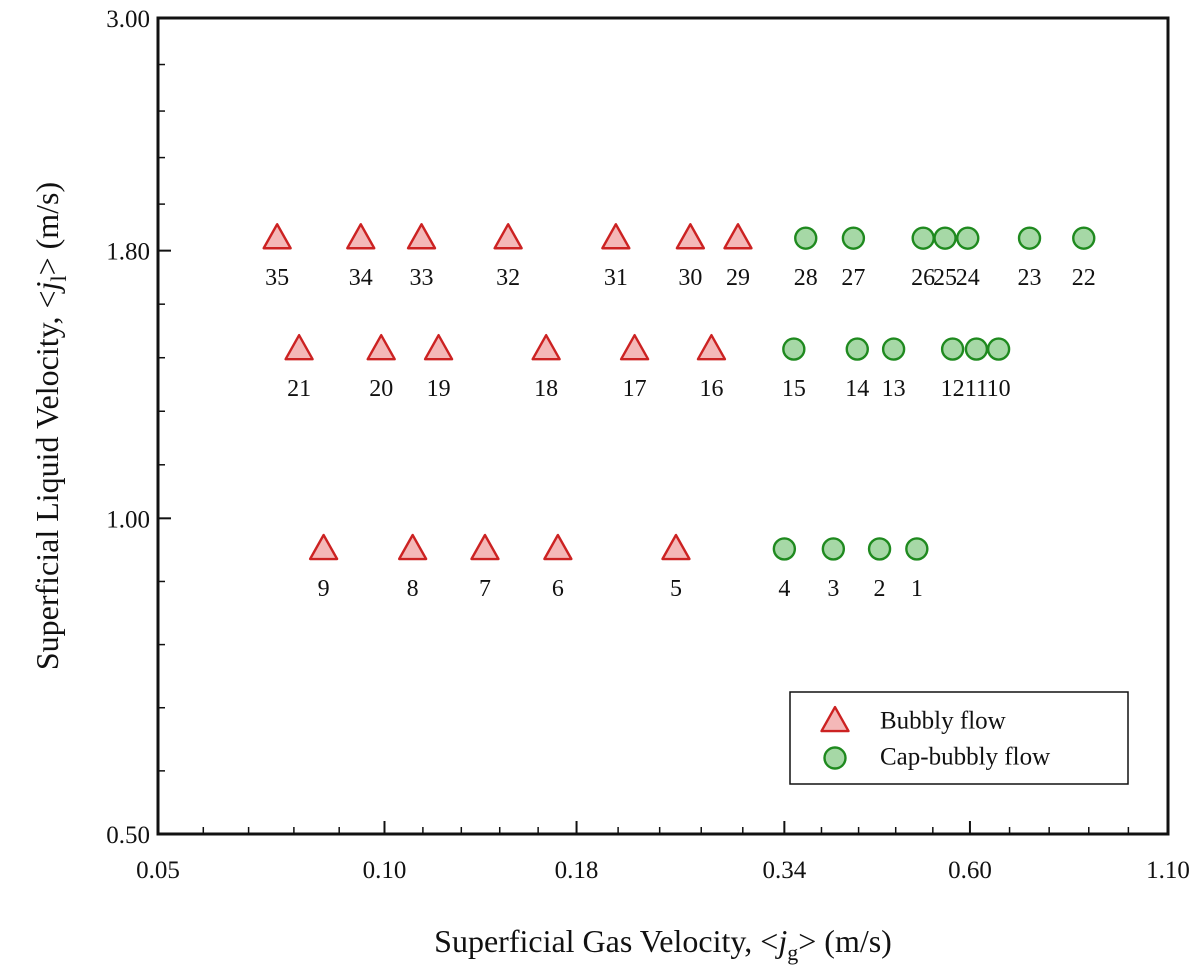 The height and width of the screenshot is (973, 1200). I want to click on point-number-label: 30, so click(690, 278).